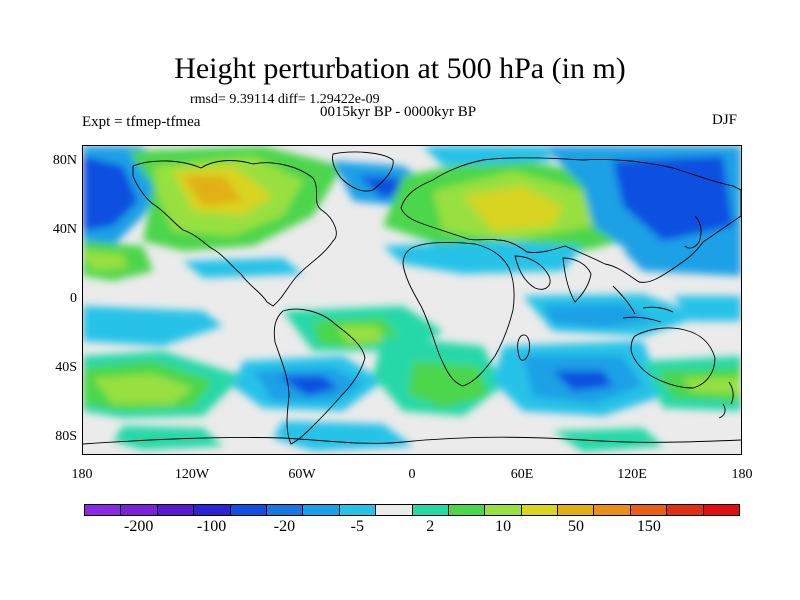 This screenshot has width=800, height=600. What do you see at coordinates (503, 526) in the screenshot?
I see `colorbar-label: 10` at bounding box center [503, 526].